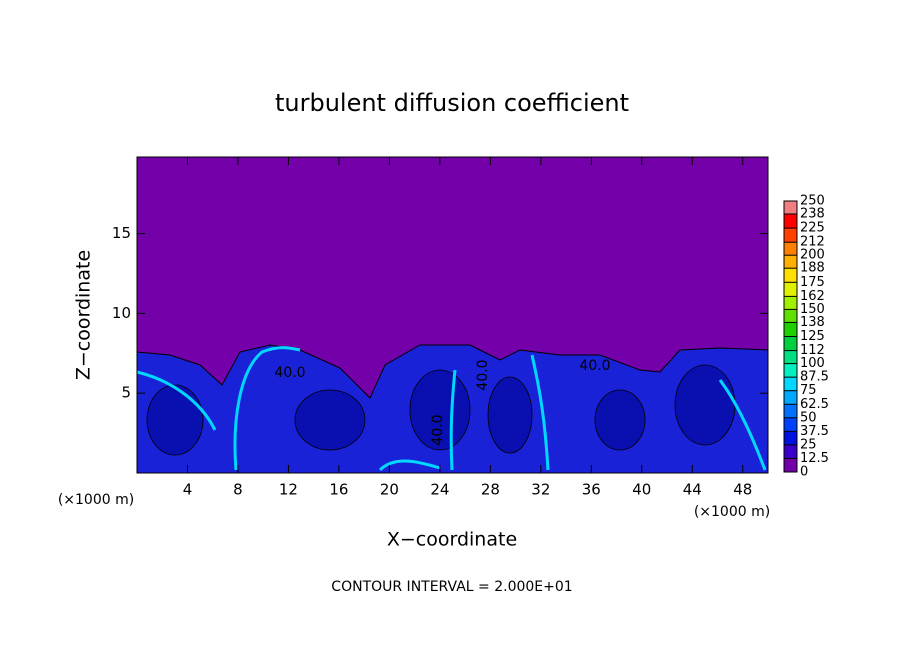 This screenshot has height=654, width=904. I want to click on colorbar-label: 25, so click(808, 444).